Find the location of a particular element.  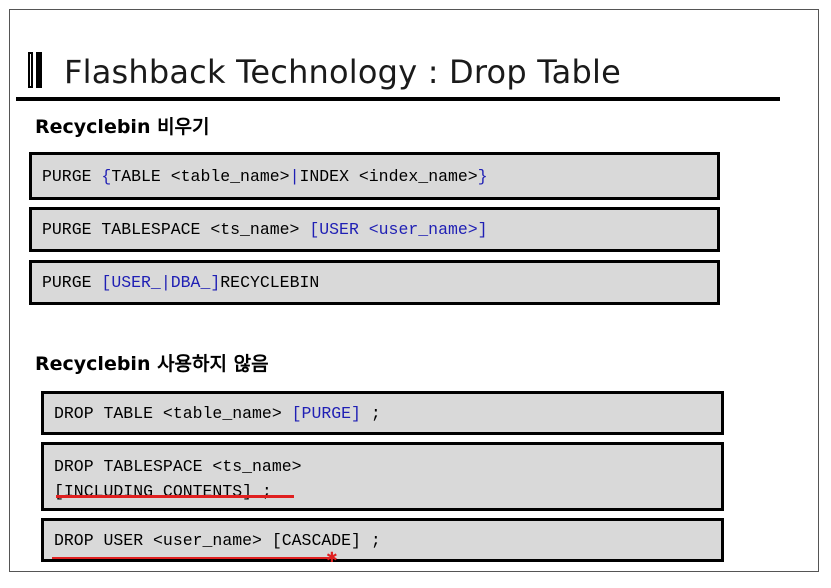

code-line: DROP TABLESPACE <ts_name> is located at coordinates (178, 466).